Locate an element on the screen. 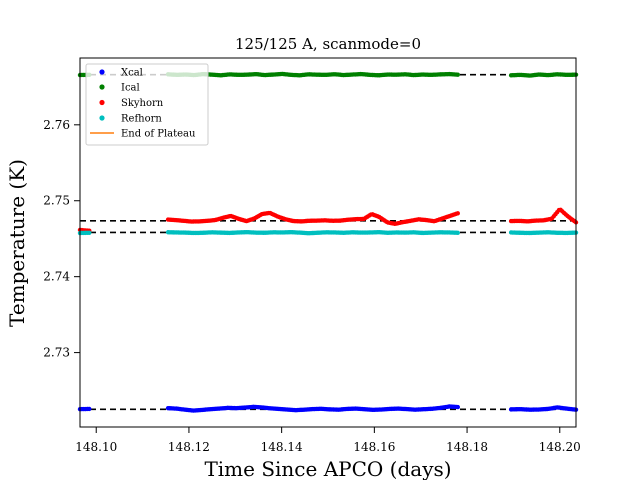  y-tick-label: 2.74 is located at coordinates (56, 277).